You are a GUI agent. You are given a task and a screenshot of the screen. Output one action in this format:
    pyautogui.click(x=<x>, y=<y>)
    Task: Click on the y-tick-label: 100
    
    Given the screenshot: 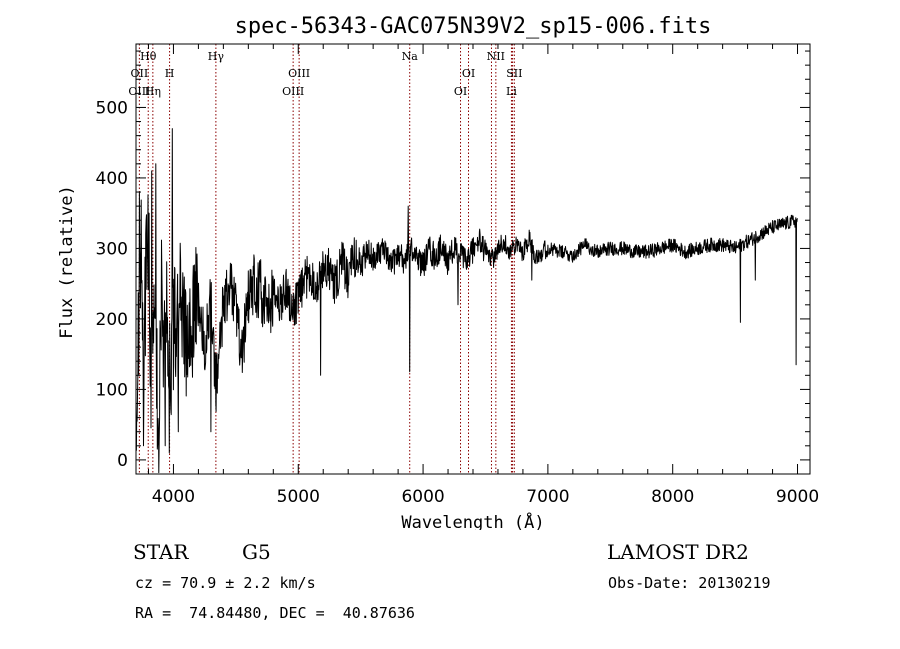 What is the action you would take?
    pyautogui.click(x=112, y=390)
    